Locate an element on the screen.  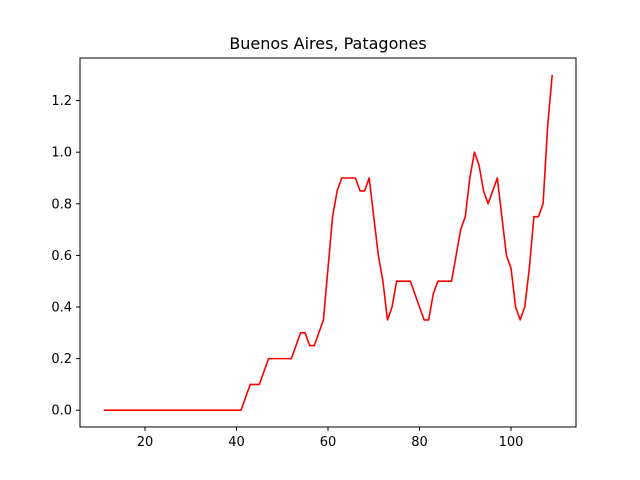
x-axis: 20 40 60 80 100 is located at coordinates (330, 438).